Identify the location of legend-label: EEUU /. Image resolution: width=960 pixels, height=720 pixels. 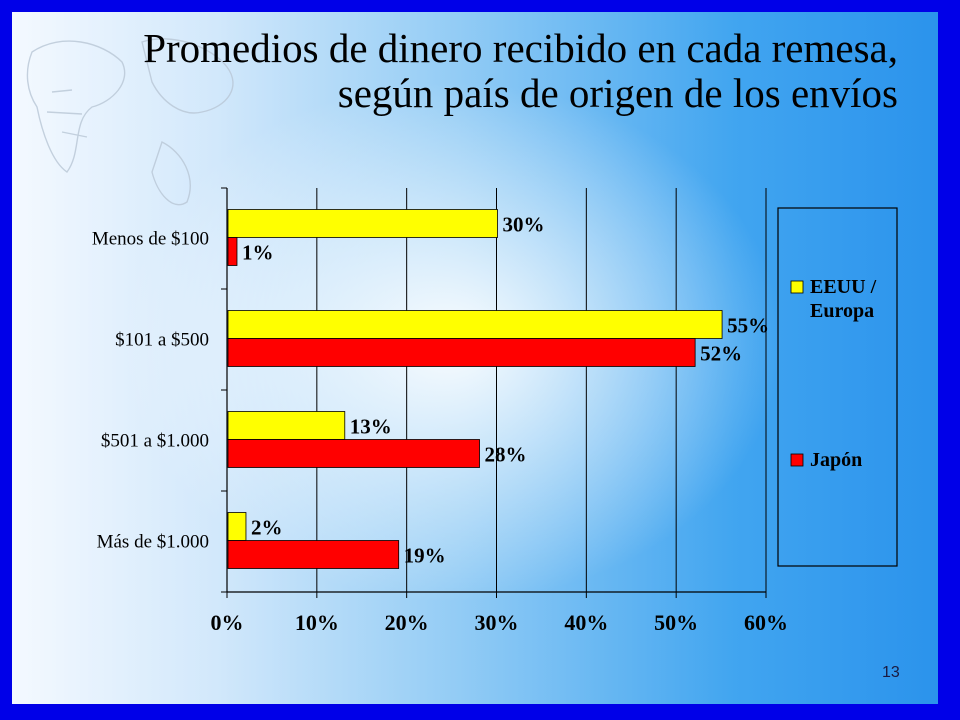
(843, 287).